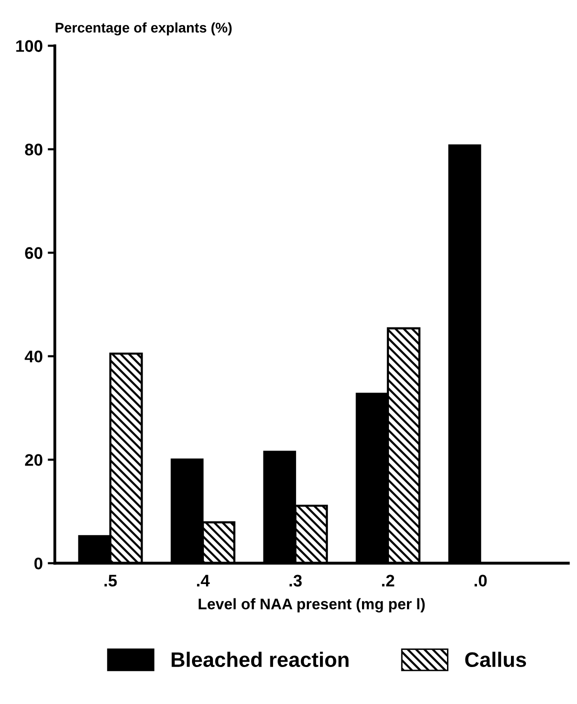 The height and width of the screenshot is (704, 577). What do you see at coordinates (29, 46) in the screenshot?
I see `y-tick-label: 100` at bounding box center [29, 46].